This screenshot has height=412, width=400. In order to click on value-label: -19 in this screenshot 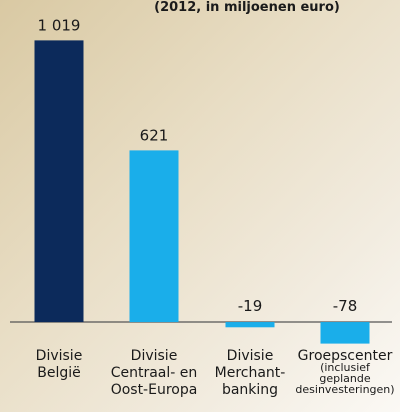, I will do `click(250, 306)`.